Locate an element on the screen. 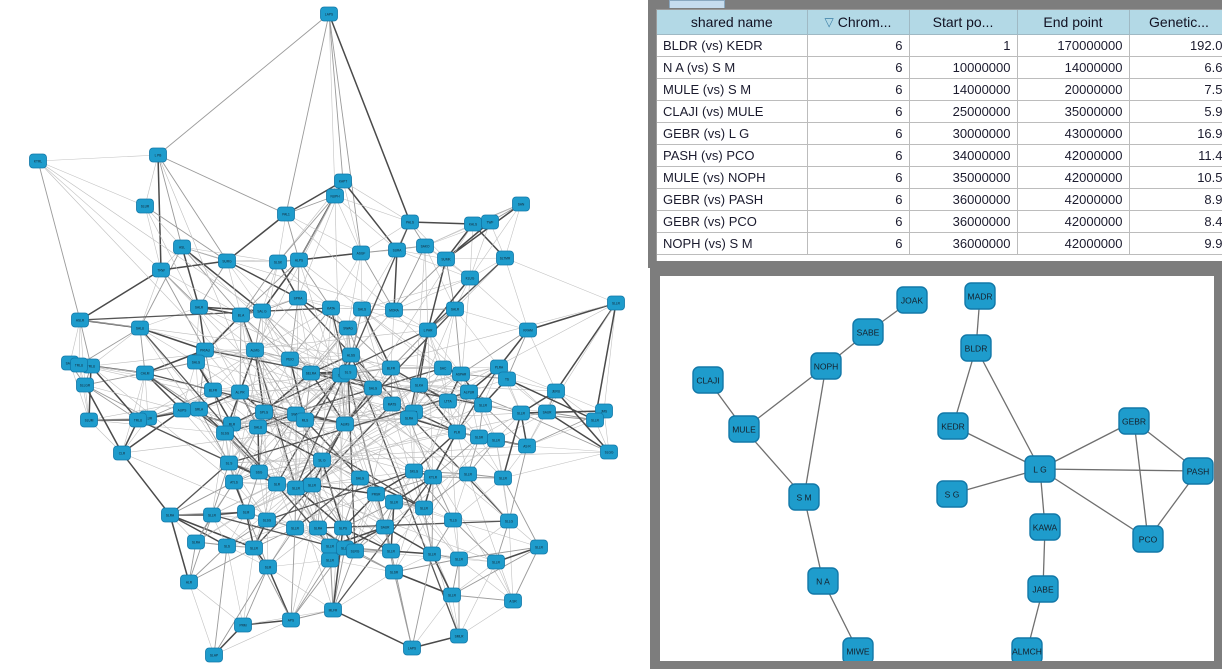 The width and height of the screenshot is (1222, 669). network-node: ALPS is located at coordinates (299, 260).